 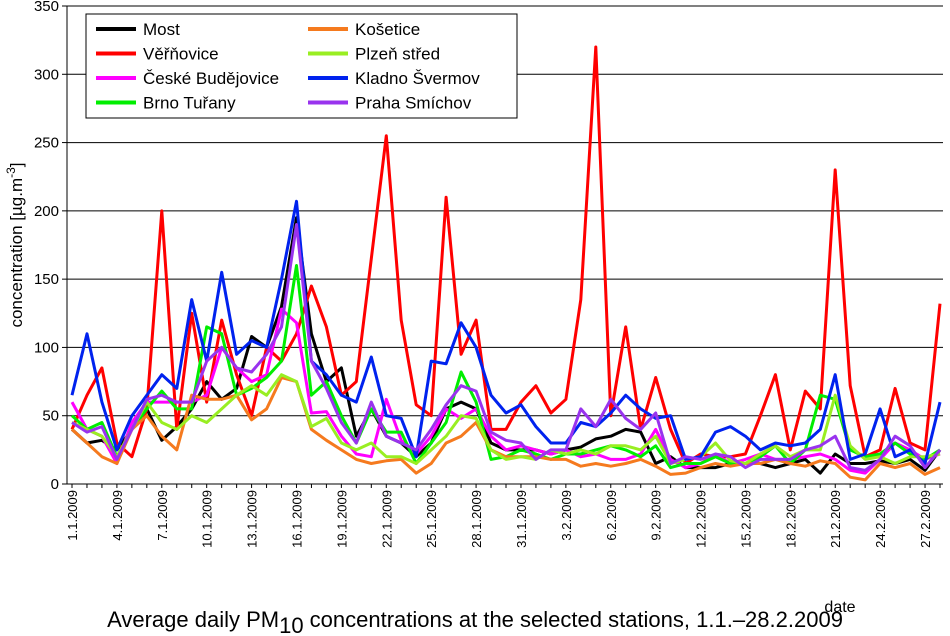 I want to click on legend-label: Kladno Švermov, so click(x=417, y=78).